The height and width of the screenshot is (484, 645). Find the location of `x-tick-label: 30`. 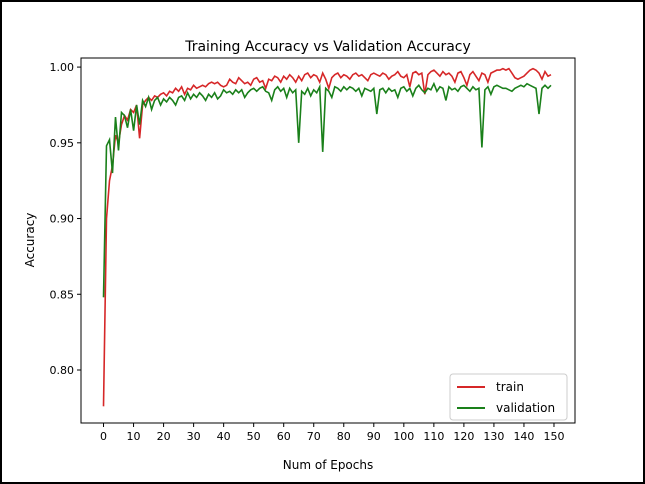

x-tick-label: 30 is located at coordinates (194, 436).